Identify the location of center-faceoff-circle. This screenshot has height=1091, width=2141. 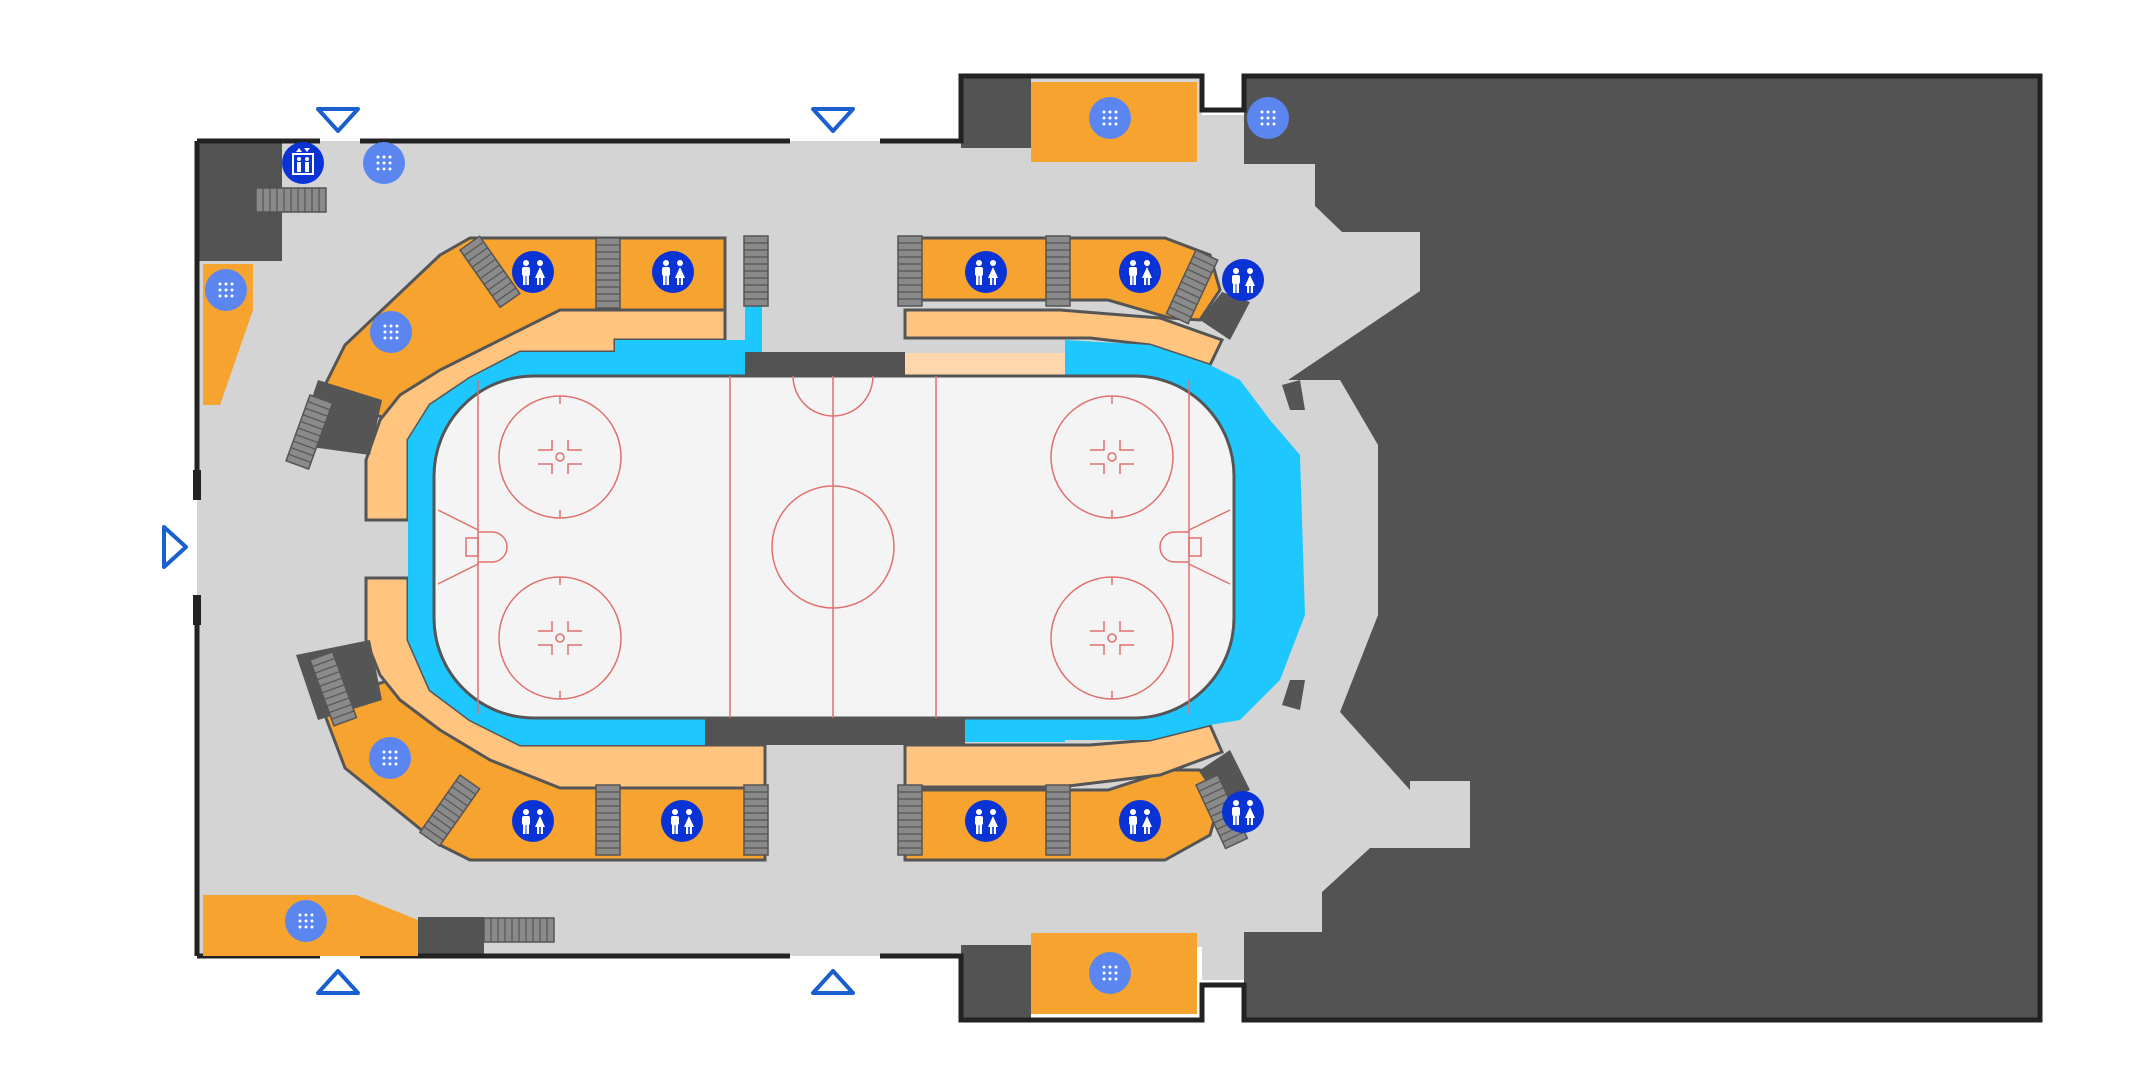
(833, 547).